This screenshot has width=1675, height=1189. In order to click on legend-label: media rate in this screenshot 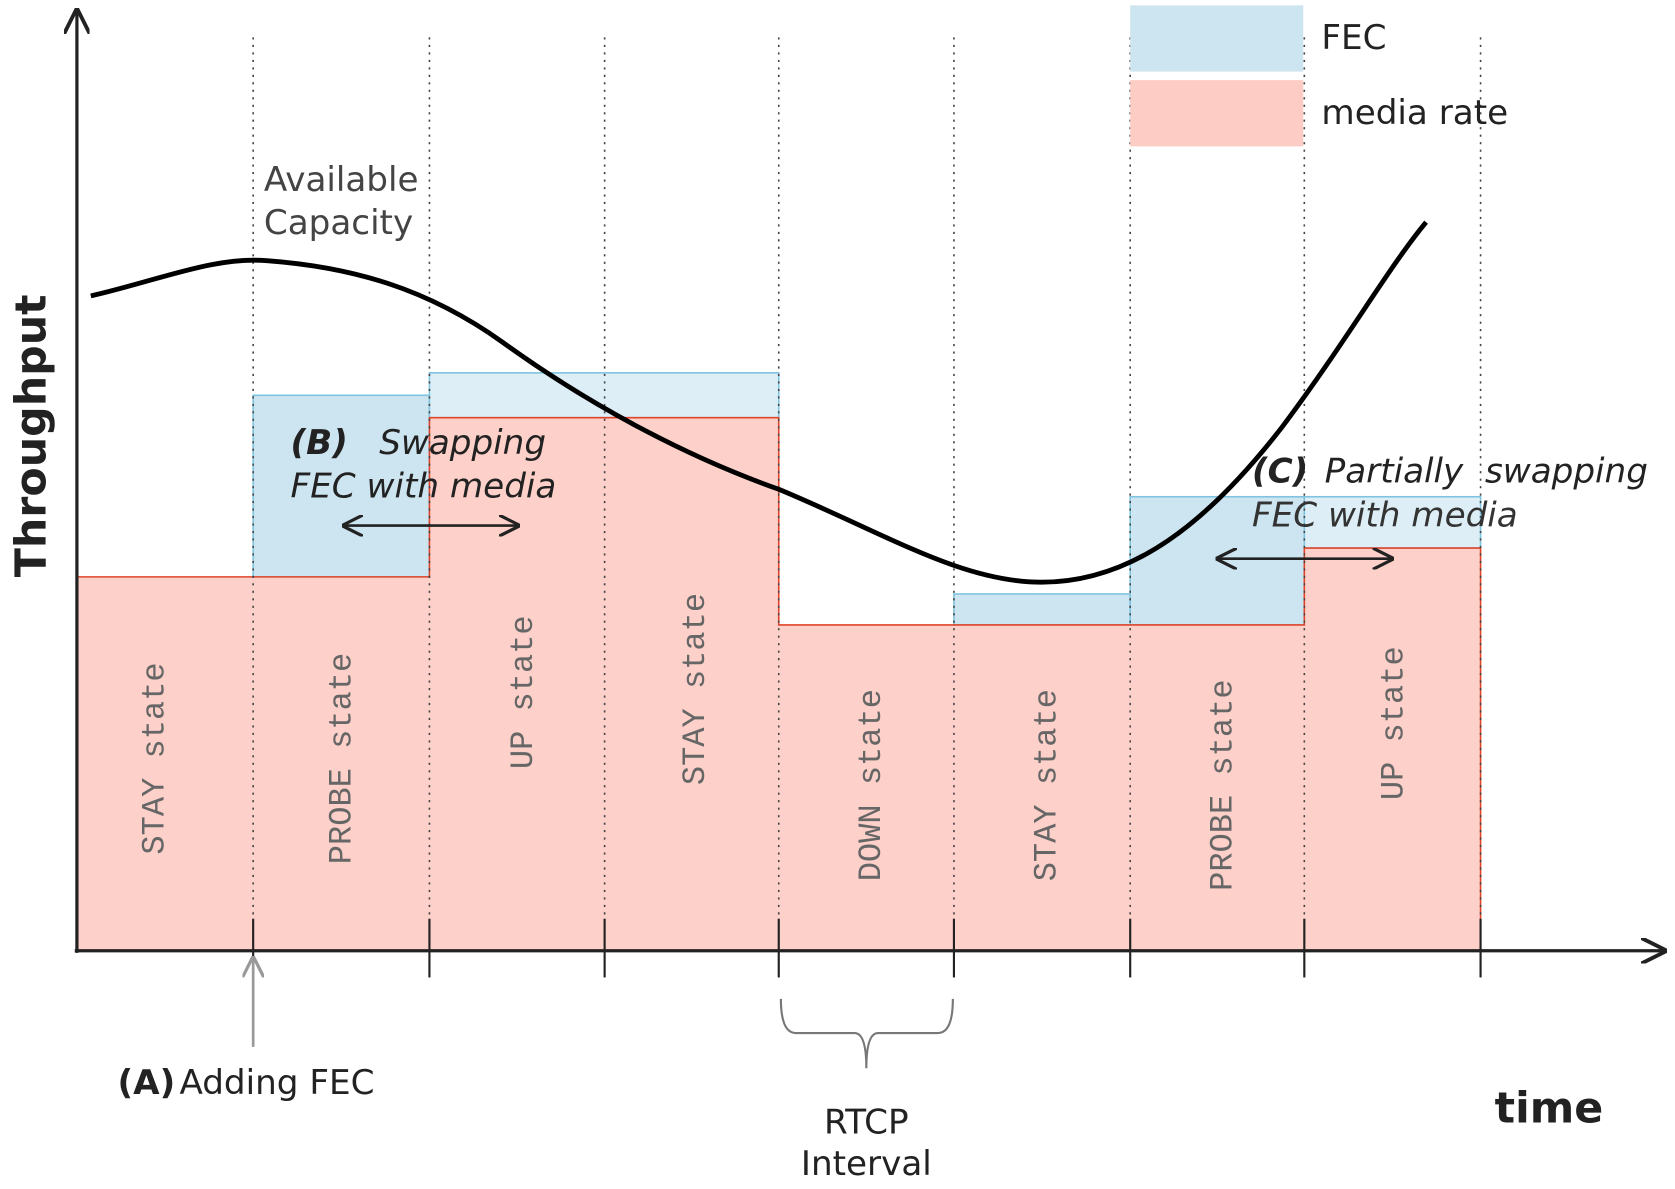, I will do `click(1414, 113)`.